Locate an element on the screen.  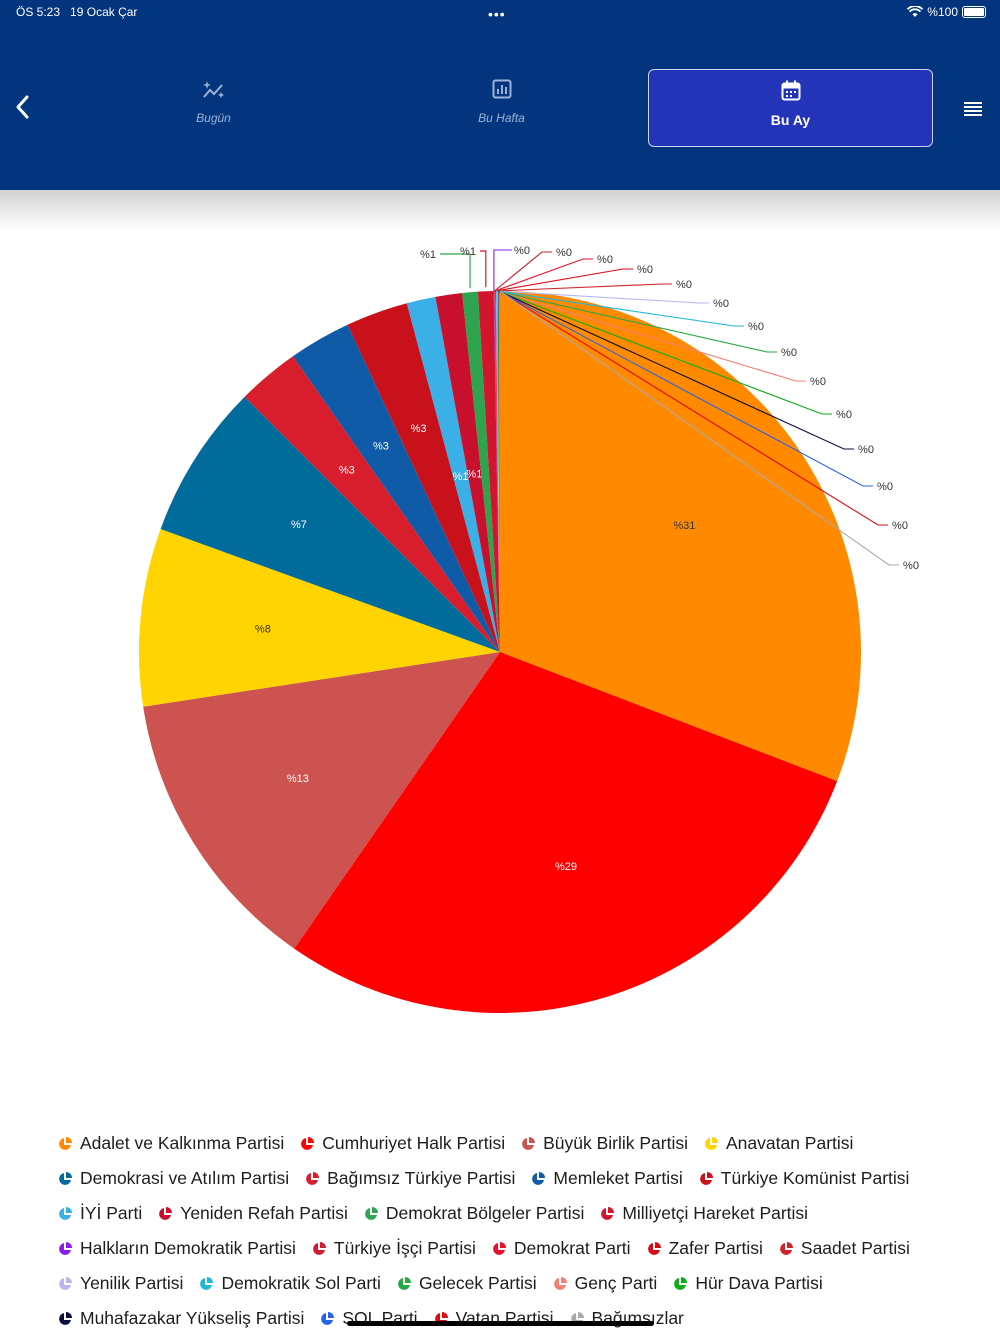
legend-item: İYİ Parti is located at coordinates (100, 1213).